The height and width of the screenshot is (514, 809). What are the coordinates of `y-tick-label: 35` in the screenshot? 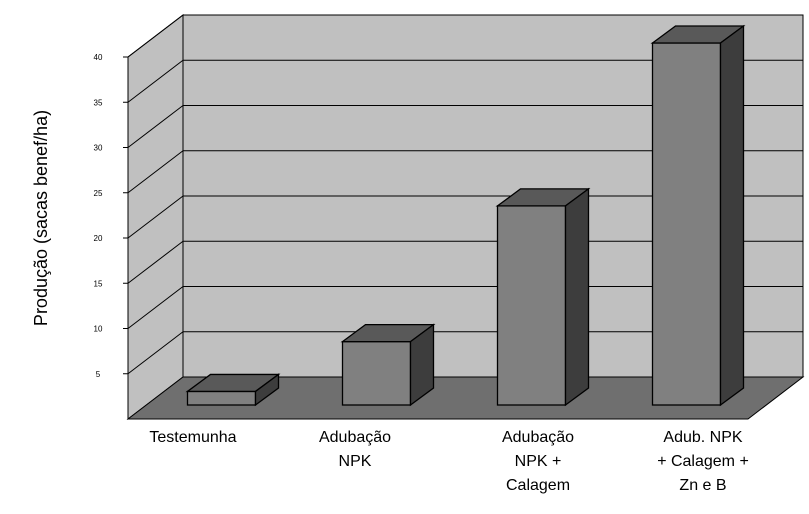 It's located at (98, 102).